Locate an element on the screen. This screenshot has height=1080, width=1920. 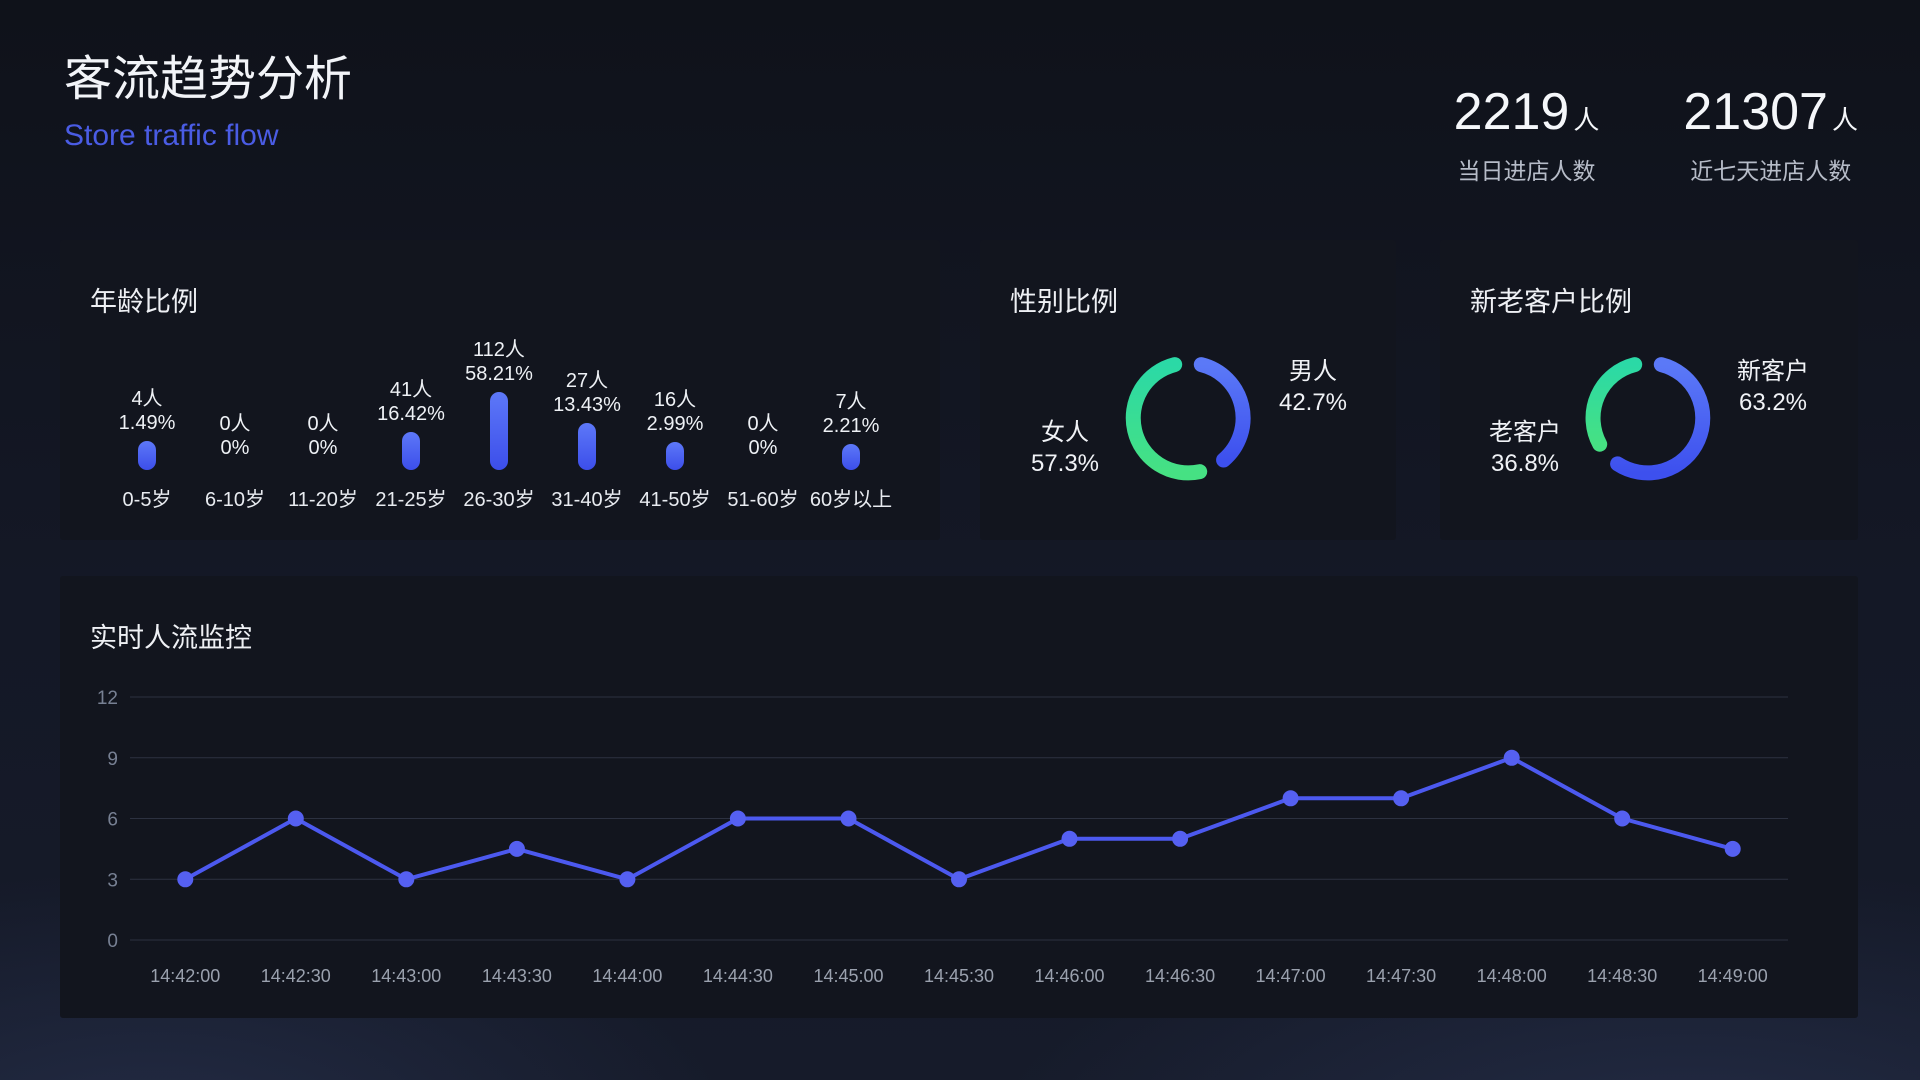
x-axis-tick: 14:42:00 is located at coordinates (185, 976).